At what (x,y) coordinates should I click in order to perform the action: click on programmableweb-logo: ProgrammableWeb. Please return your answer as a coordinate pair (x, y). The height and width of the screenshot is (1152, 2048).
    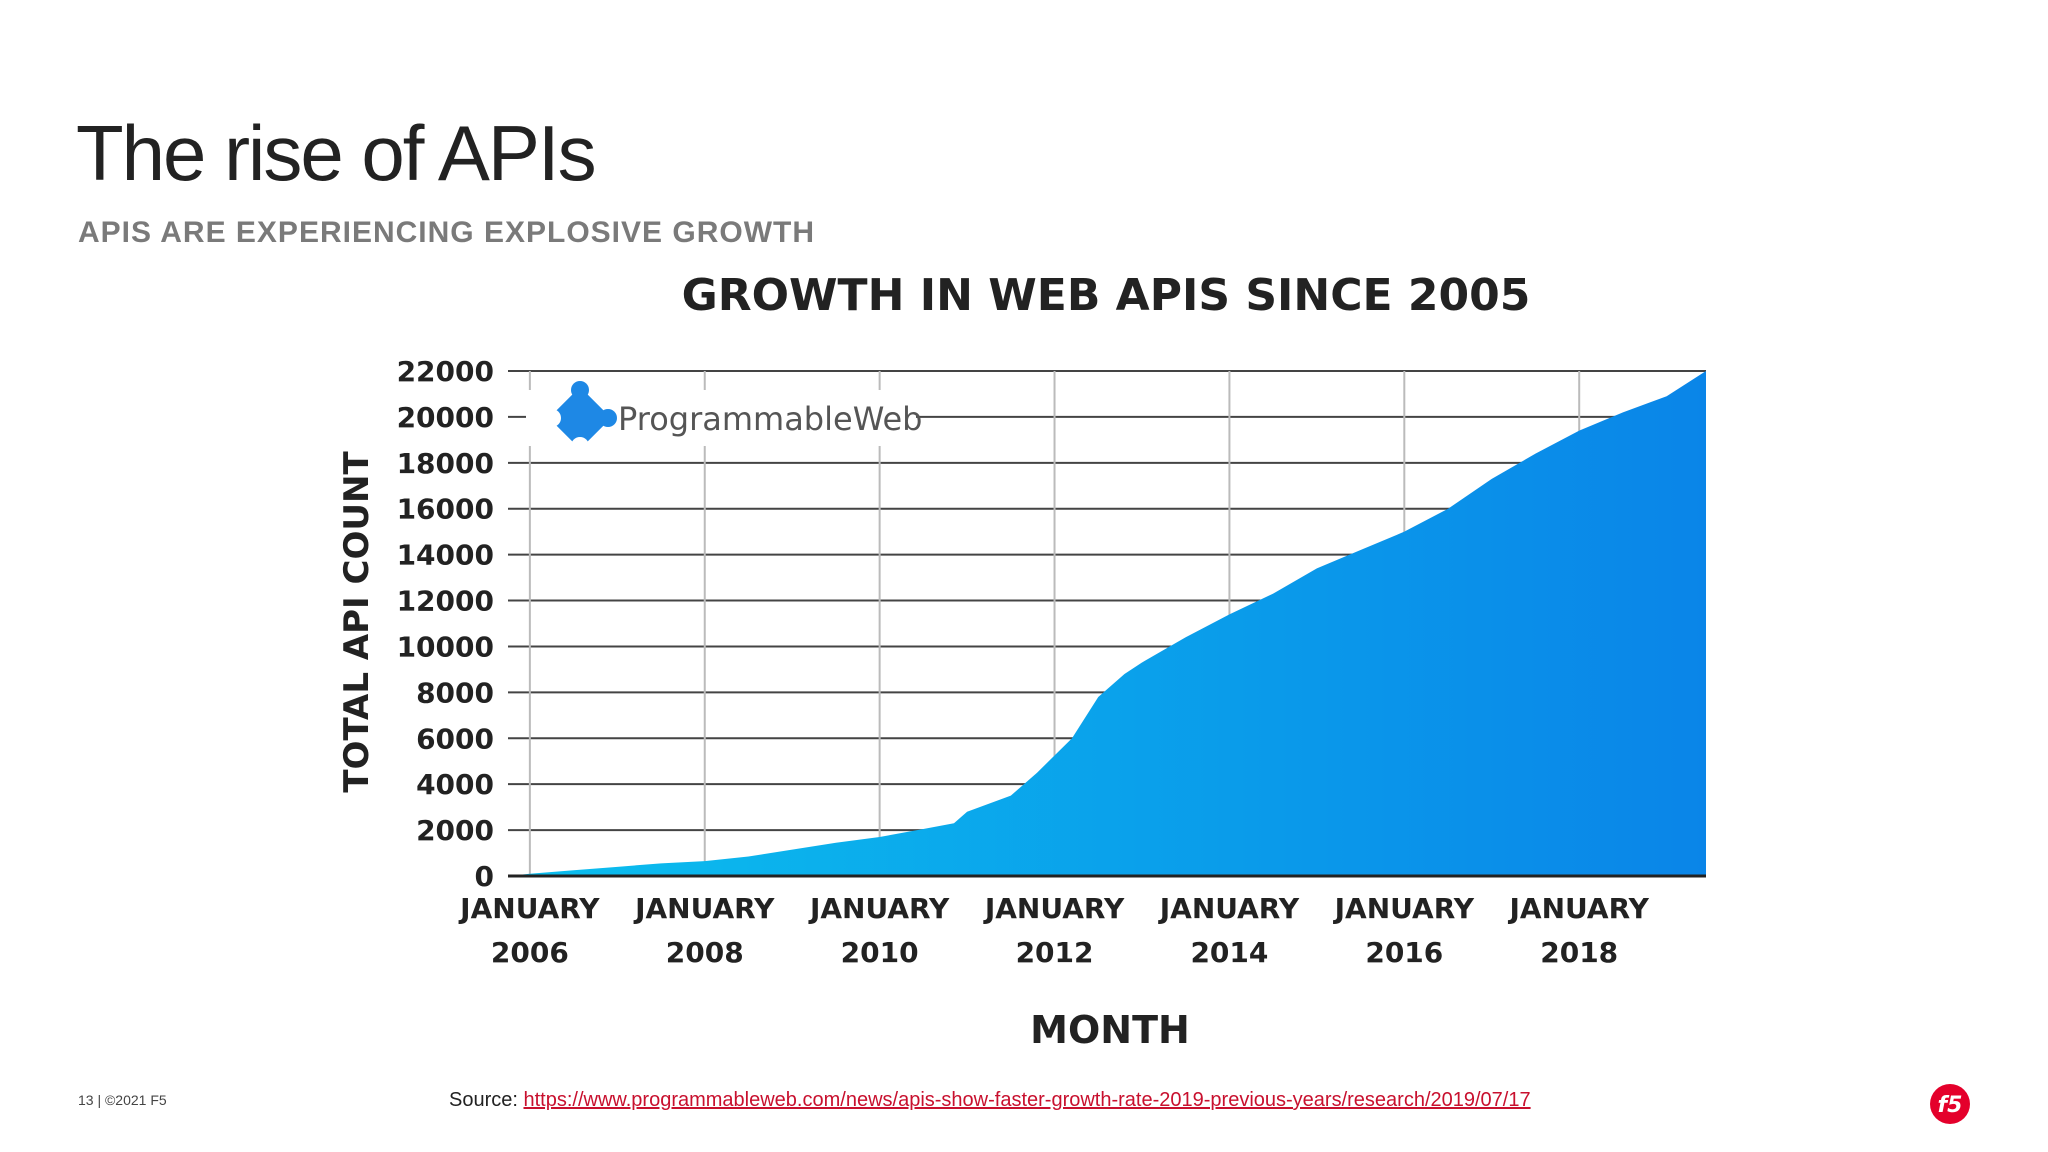
    Looking at the image, I should click on (724, 418).